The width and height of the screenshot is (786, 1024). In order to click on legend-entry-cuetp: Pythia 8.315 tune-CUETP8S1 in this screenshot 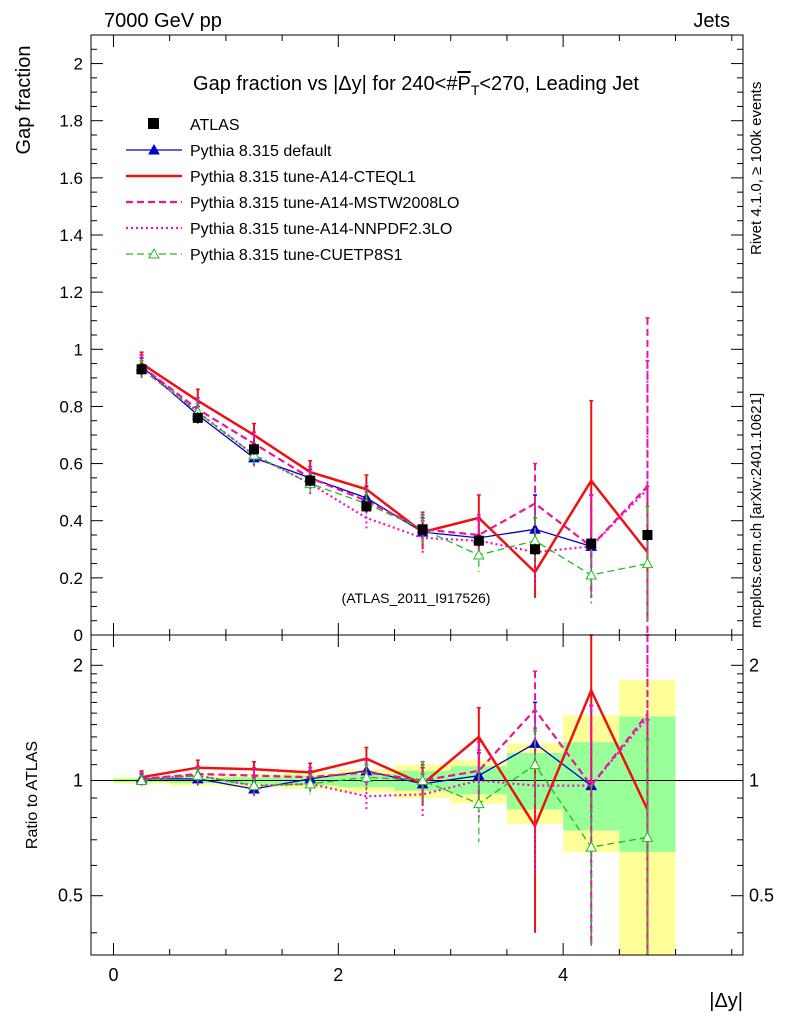, I will do `click(264, 255)`.